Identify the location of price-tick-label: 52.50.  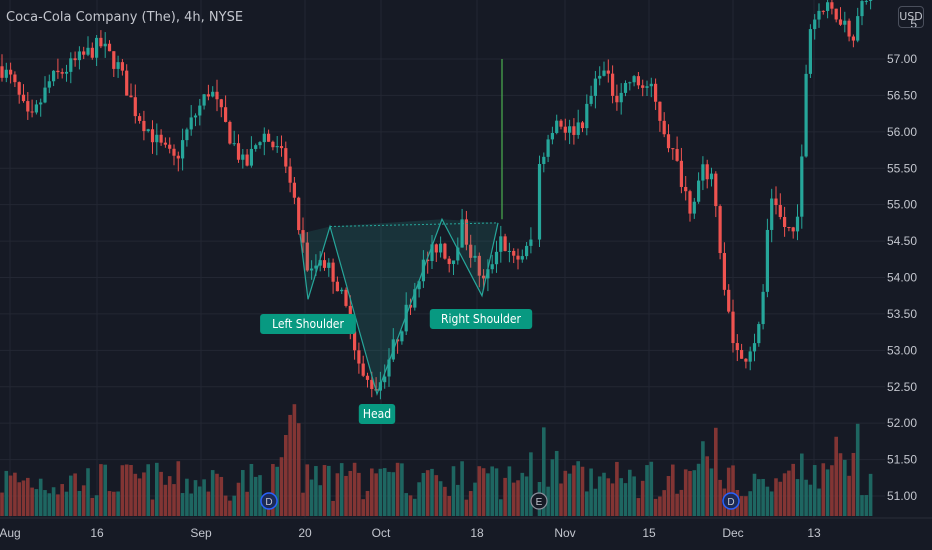
(902, 387).